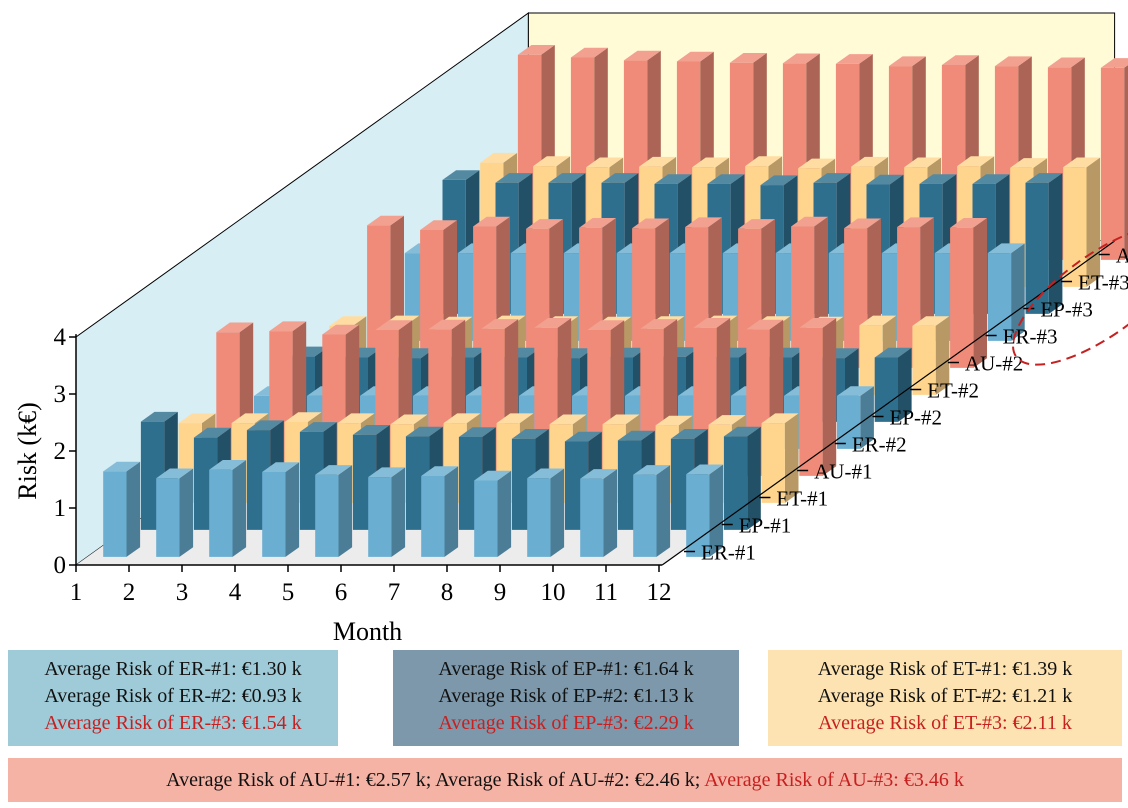  What do you see at coordinates (1066, 310) in the screenshot?
I see `depth-tick-label: EP-#3` at bounding box center [1066, 310].